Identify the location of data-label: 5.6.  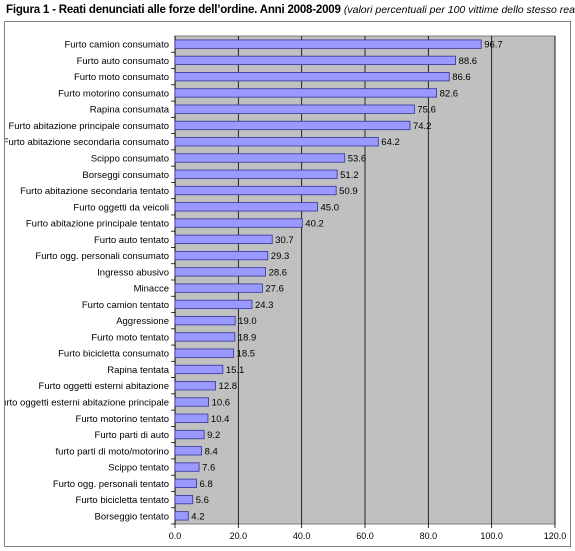
(202, 500).